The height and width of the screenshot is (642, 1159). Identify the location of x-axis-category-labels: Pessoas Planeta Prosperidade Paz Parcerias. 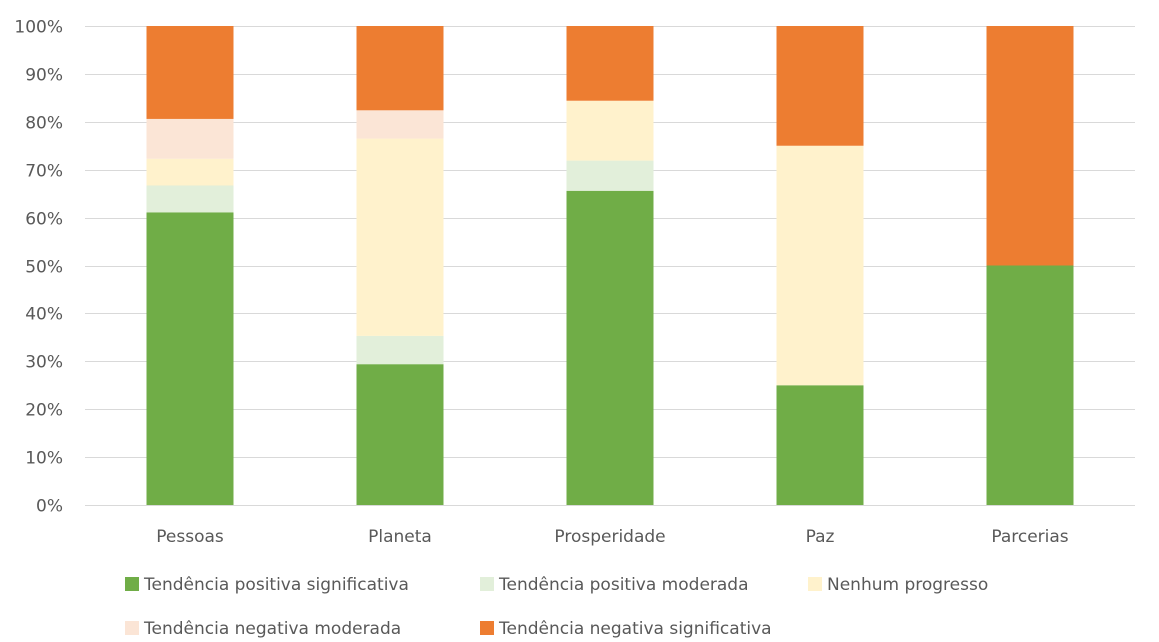
(612, 537).